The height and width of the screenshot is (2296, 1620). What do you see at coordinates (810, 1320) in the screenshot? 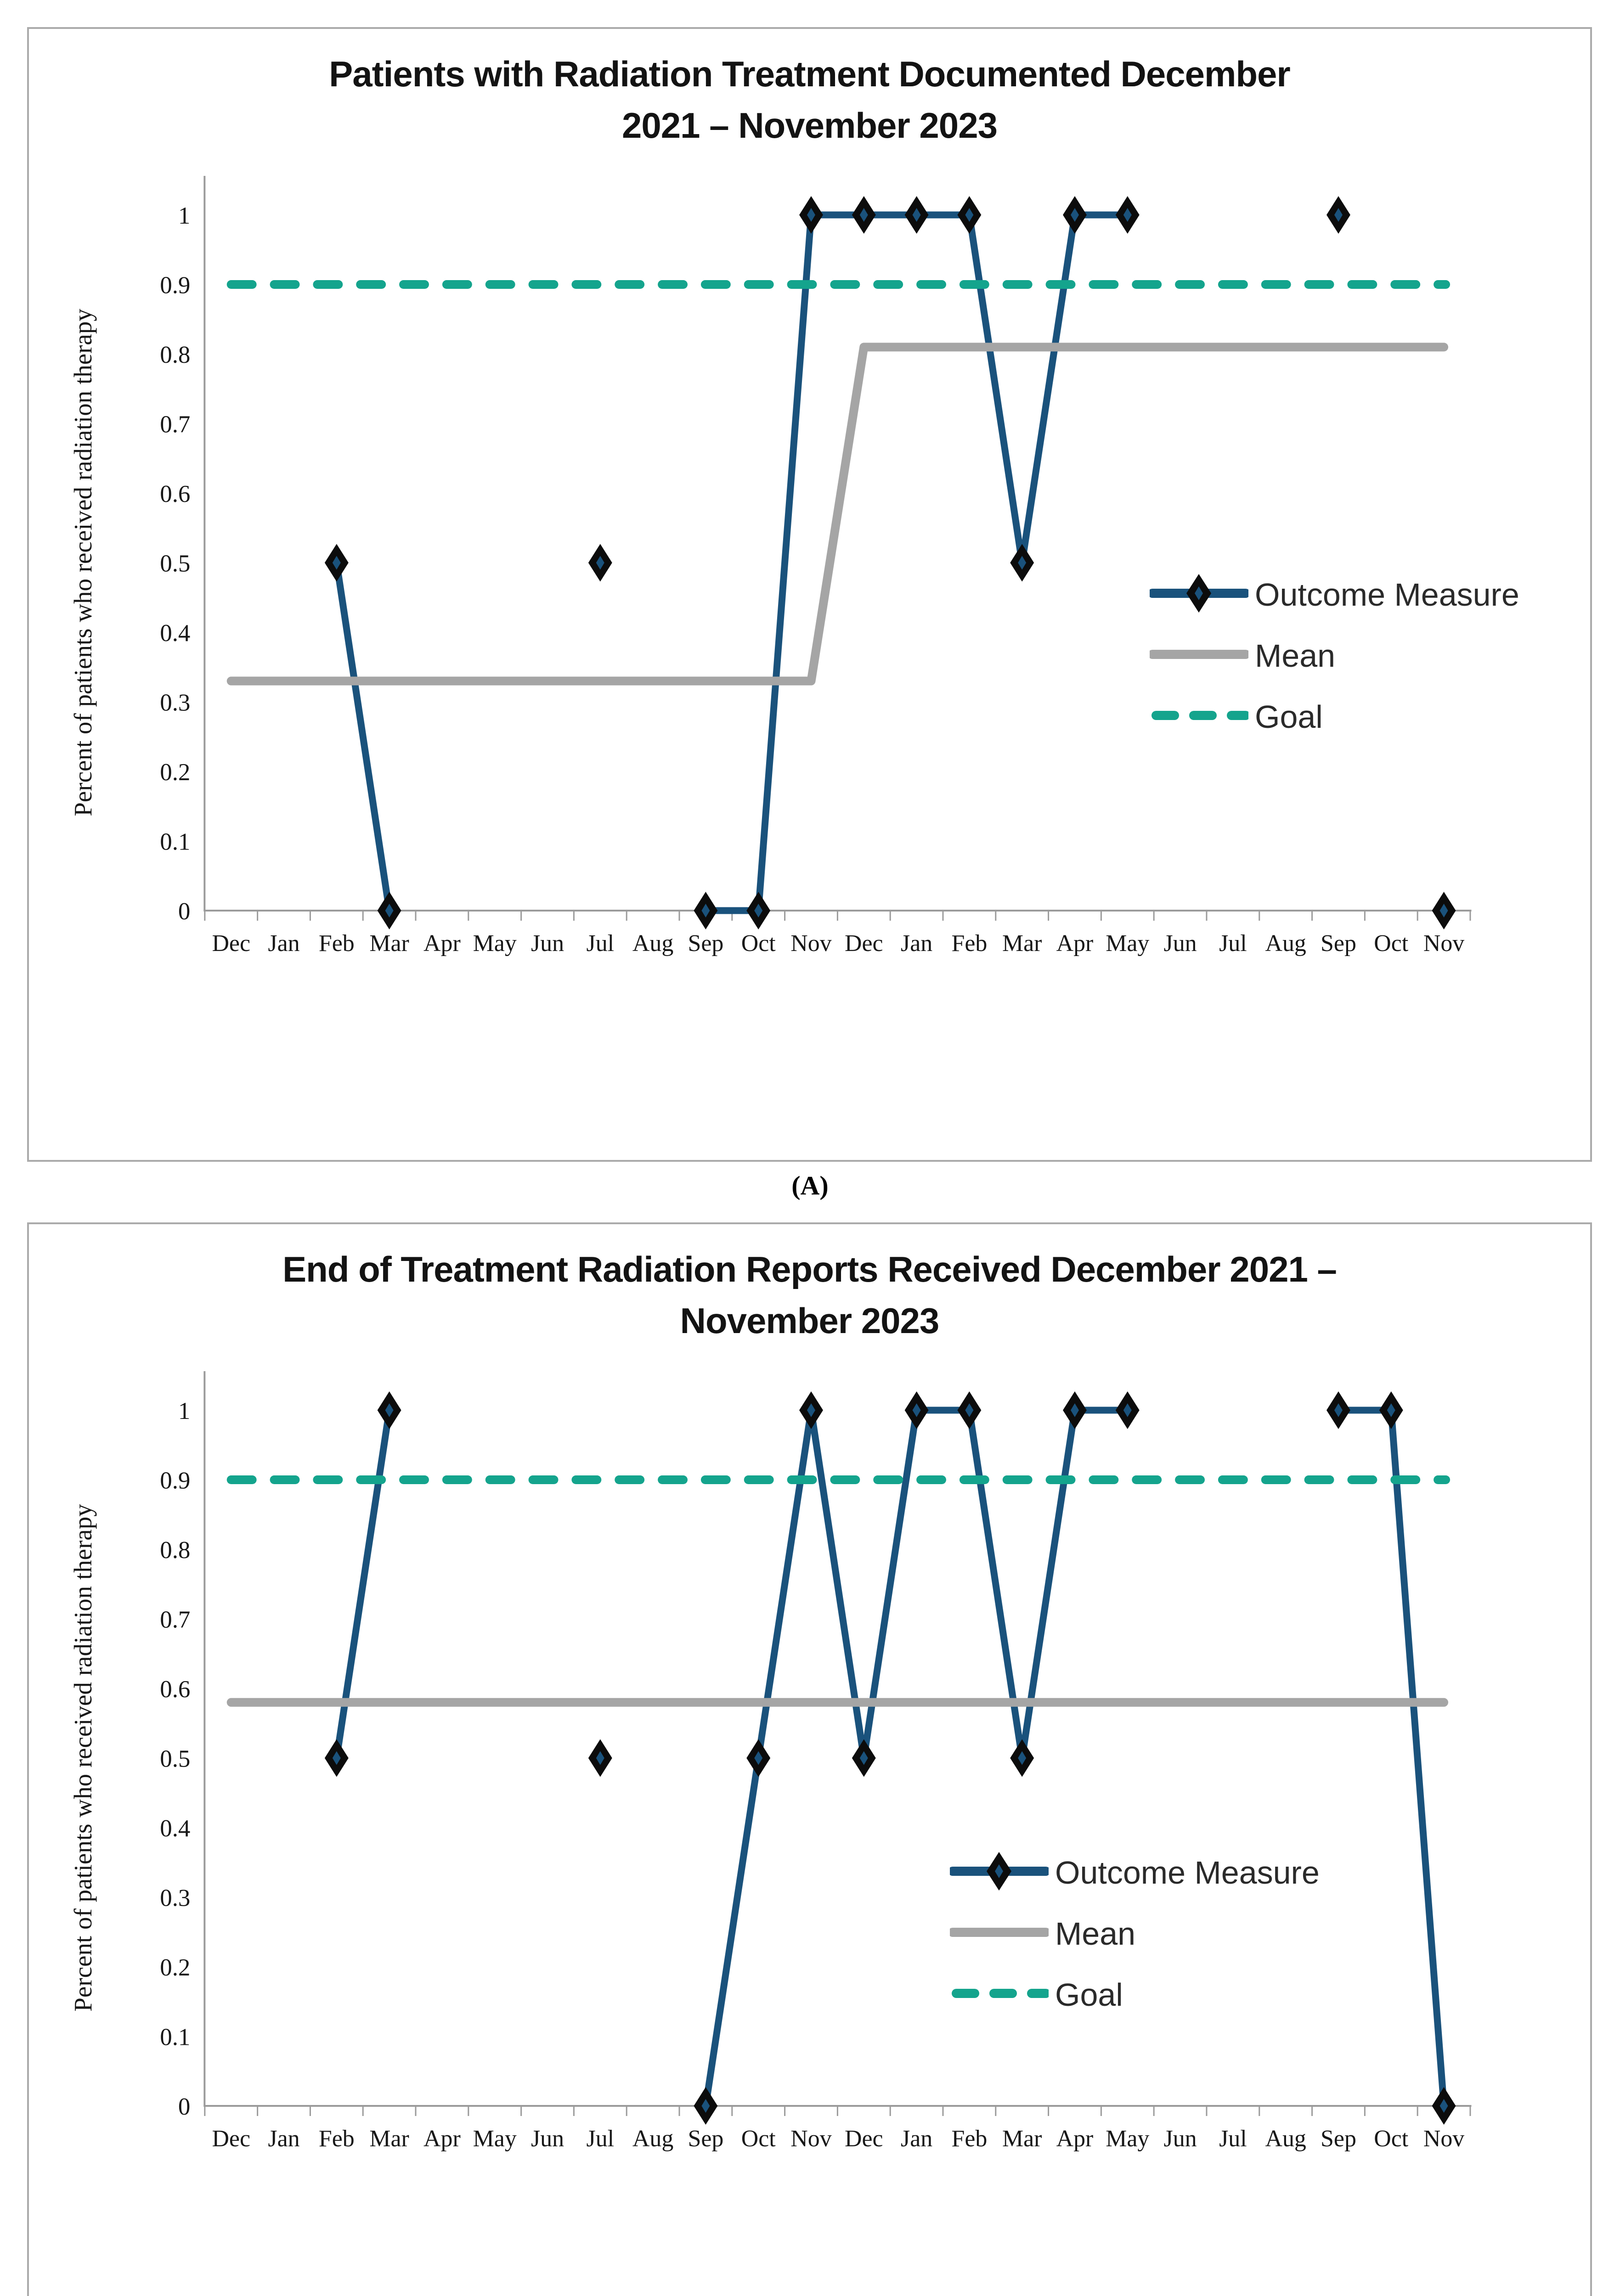
I see `chart-b-title-line2: November 2023` at bounding box center [810, 1320].